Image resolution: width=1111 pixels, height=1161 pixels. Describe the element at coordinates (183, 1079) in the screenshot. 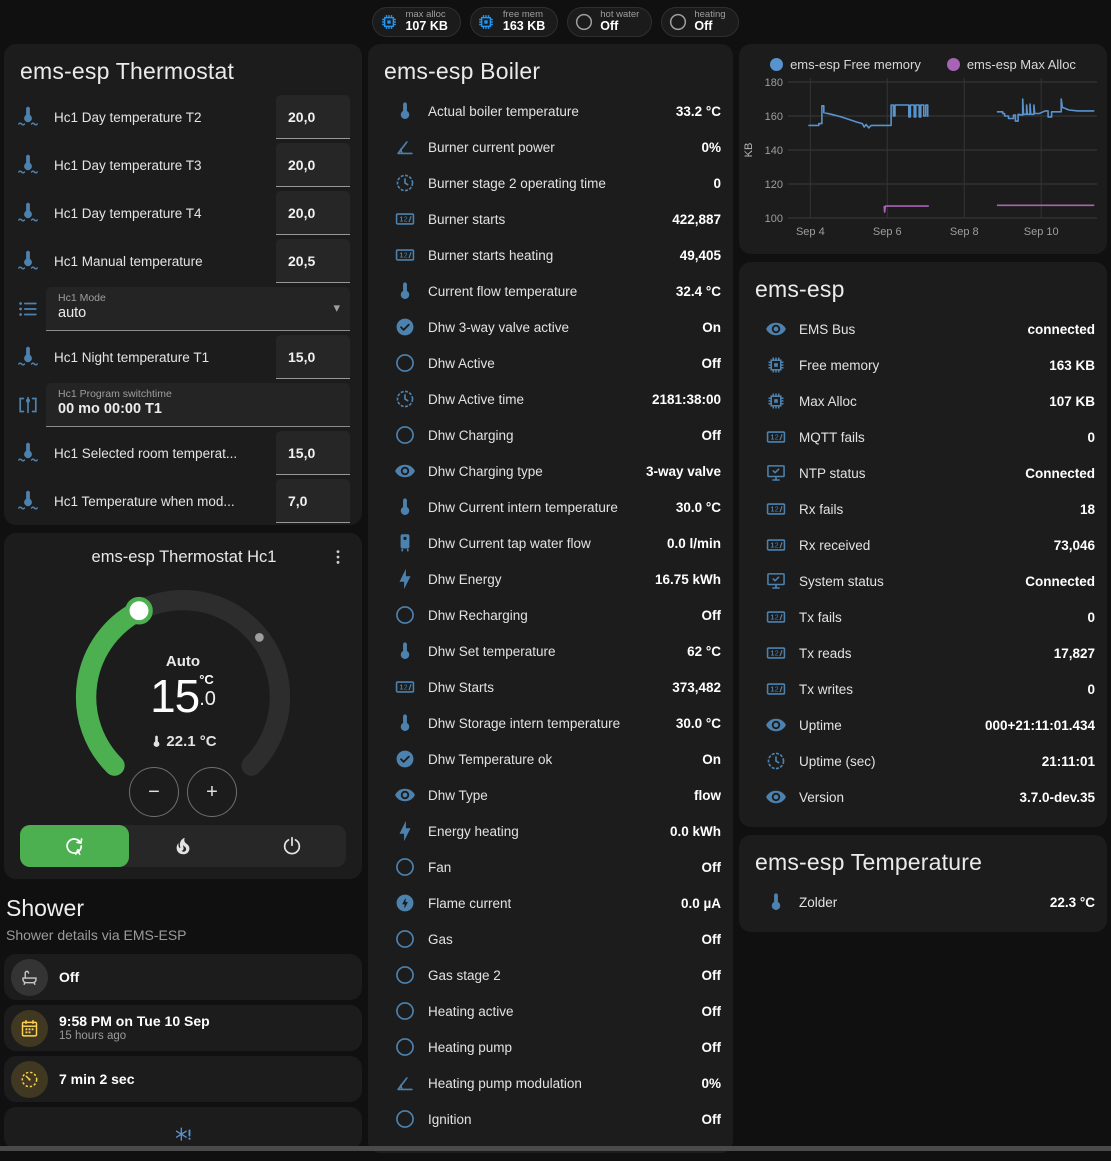

I see `shower-card-7-min-2-sec: 7 min 2 sec` at that location.